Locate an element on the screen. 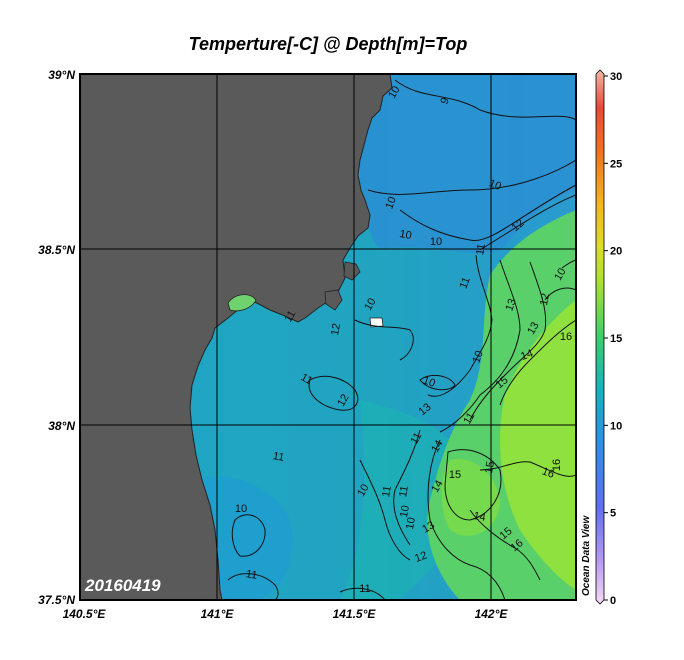 Image resolution: width=684 pixels, height=660 pixels. colorbar-tick-label: 10 is located at coordinates (616, 426).